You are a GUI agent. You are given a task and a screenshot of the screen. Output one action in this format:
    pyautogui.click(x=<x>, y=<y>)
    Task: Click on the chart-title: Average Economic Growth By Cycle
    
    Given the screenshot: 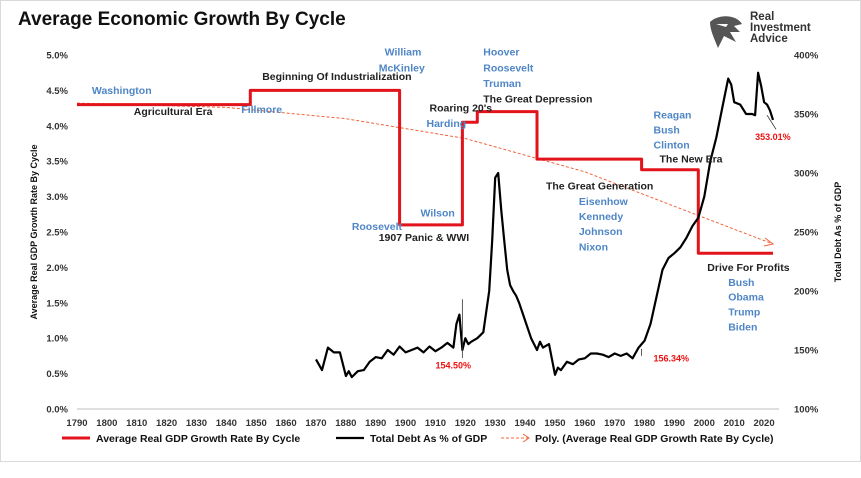 What is the action you would take?
    pyautogui.click(x=182, y=19)
    